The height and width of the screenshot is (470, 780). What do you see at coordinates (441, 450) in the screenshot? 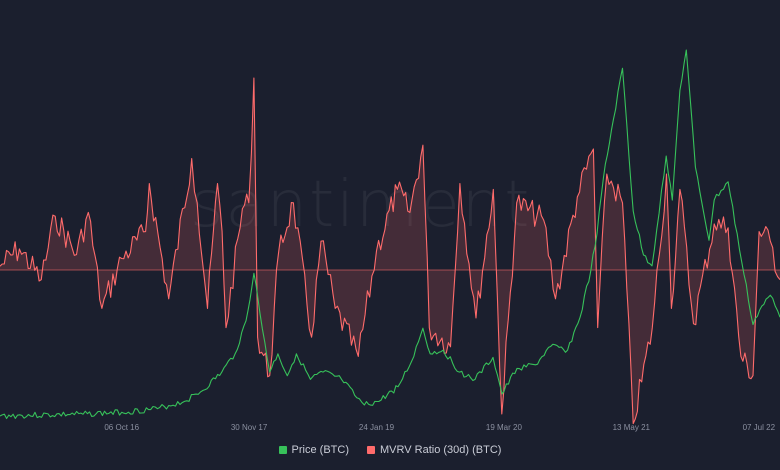
I see `legend-mvrv-label: MVRV Ratio (30d) (BTC)` at bounding box center [441, 450].